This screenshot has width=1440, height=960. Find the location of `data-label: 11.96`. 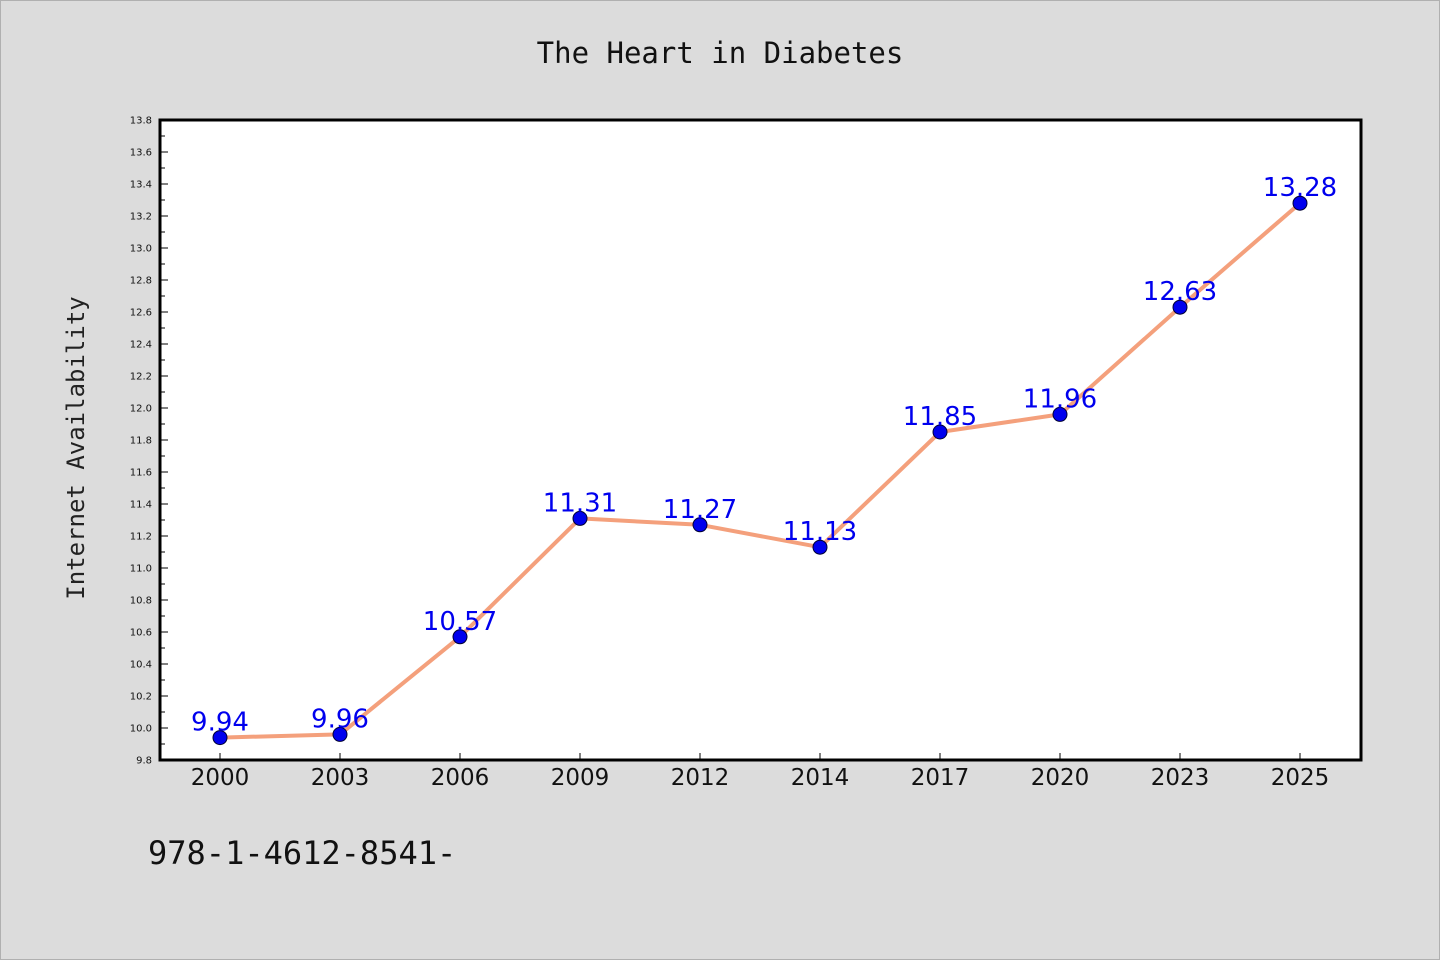

data-label: 11.96 is located at coordinates (1060, 399).